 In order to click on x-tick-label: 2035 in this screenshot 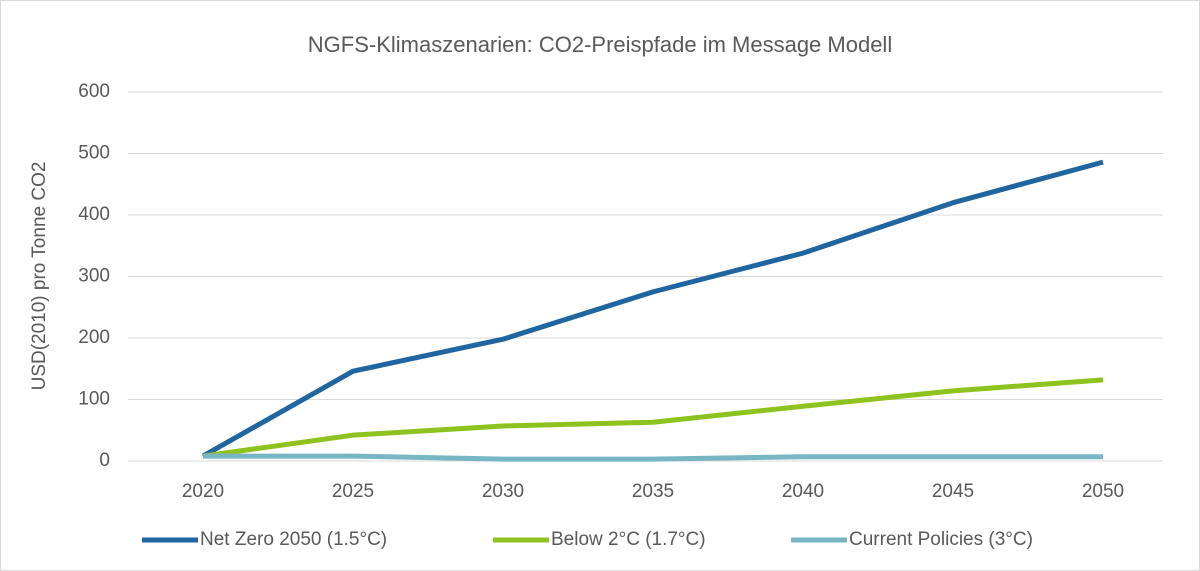, I will do `click(653, 491)`.